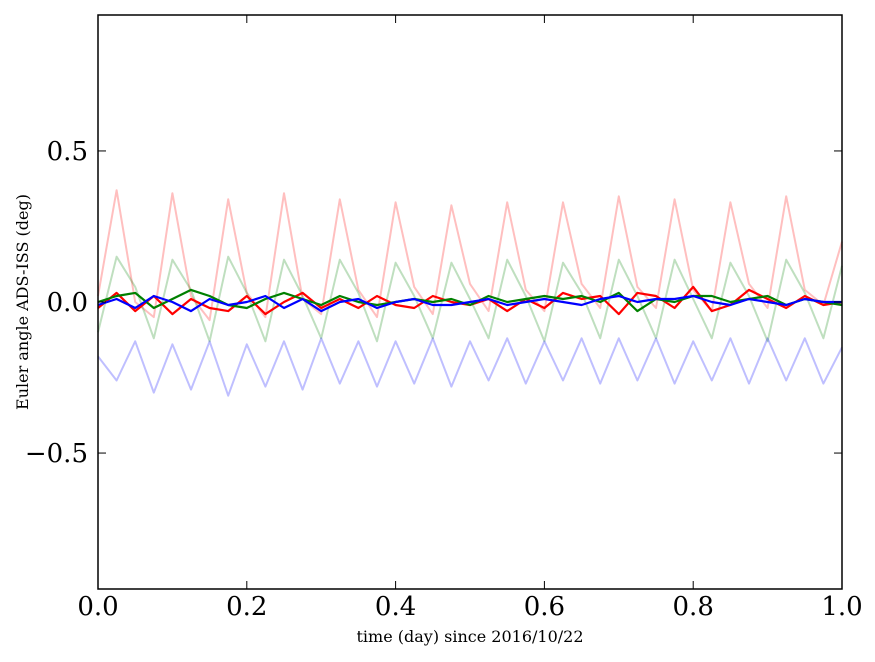 This screenshot has width=875, height=662. I want to click on x-axis-label: time (day) since 2016/10/22, so click(469, 636).